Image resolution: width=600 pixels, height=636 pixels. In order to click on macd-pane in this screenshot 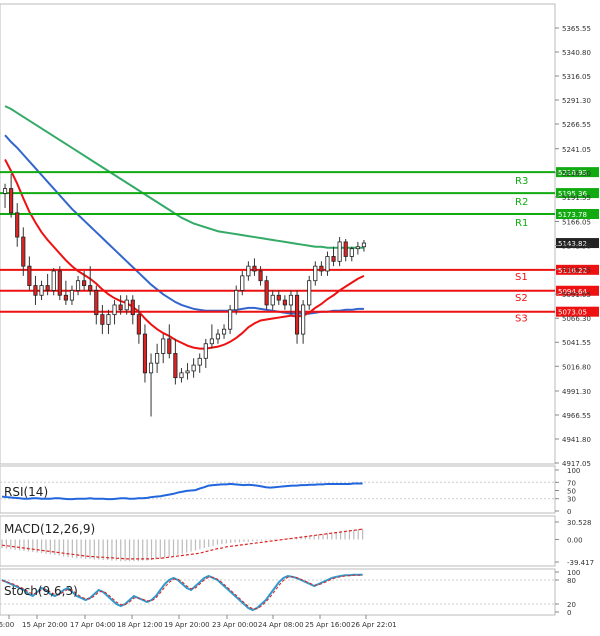, I will do `click(278, 541)`.